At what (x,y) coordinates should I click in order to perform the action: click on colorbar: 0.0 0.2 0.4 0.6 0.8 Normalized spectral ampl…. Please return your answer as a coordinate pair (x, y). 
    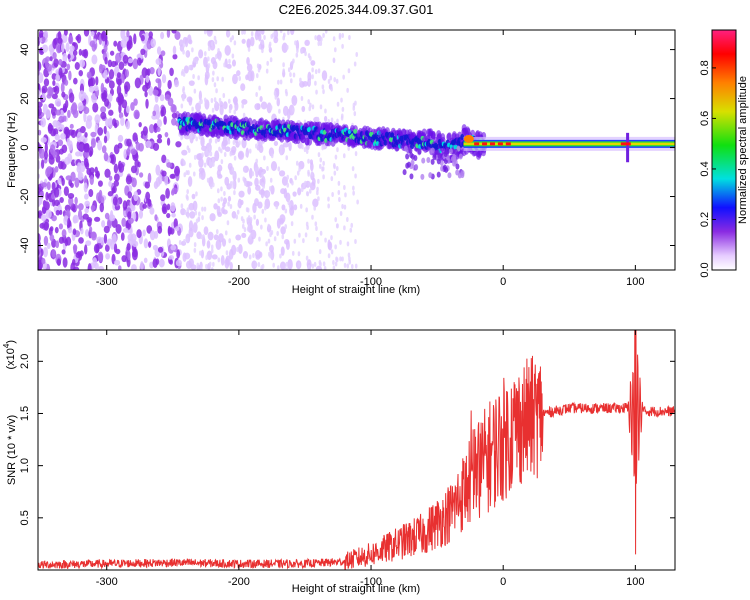
    Looking at the image, I should click on (724, 153).